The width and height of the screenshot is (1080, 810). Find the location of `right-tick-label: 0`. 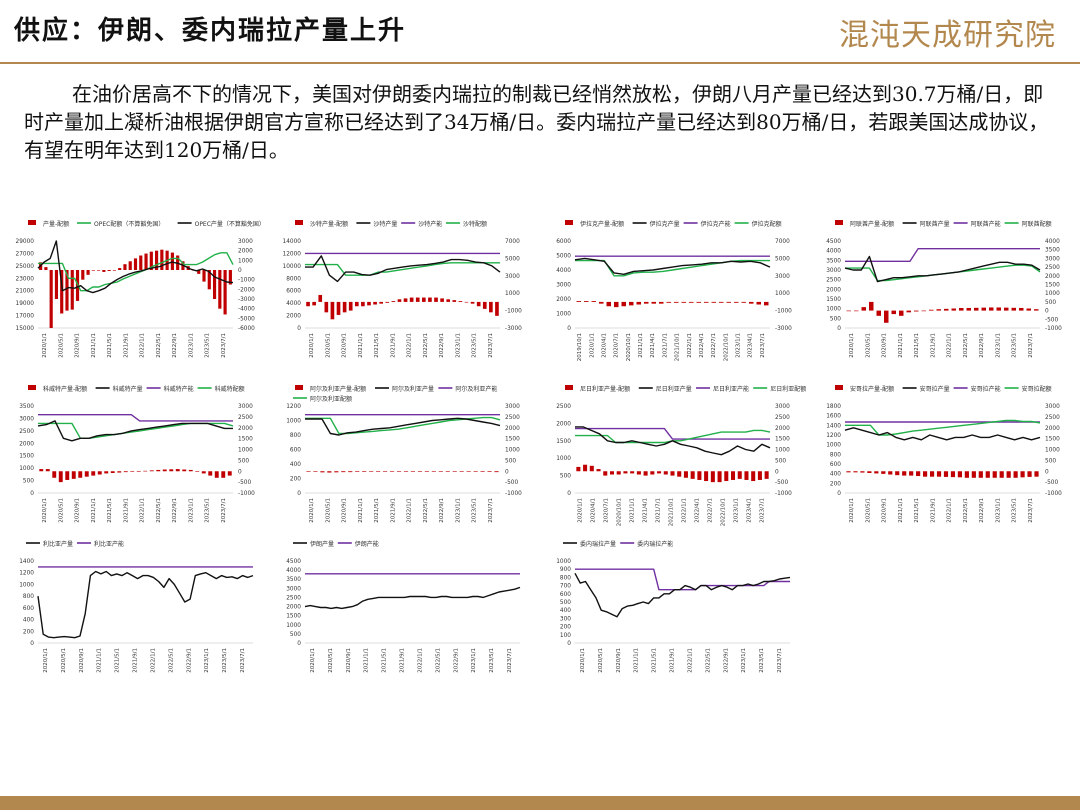

right-tick-label: 0 is located at coordinates (777, 472).